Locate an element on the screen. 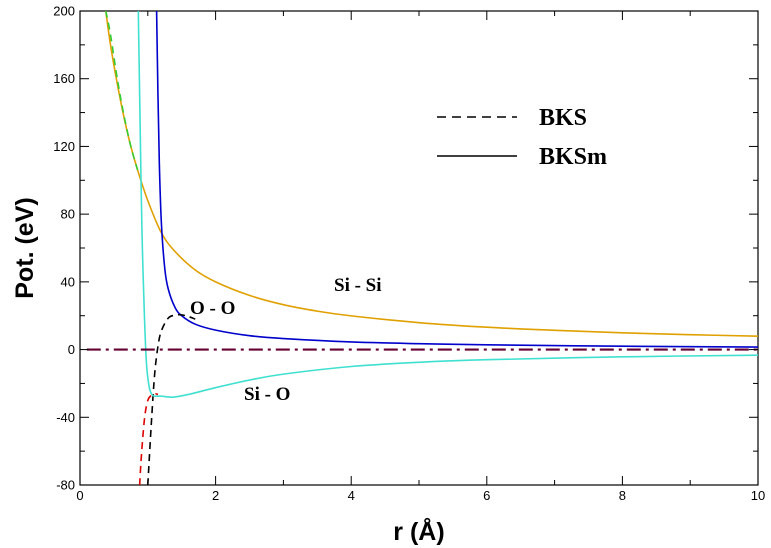 The width and height of the screenshot is (771, 548). y-tick-label: 40 is located at coordinates (68, 281).